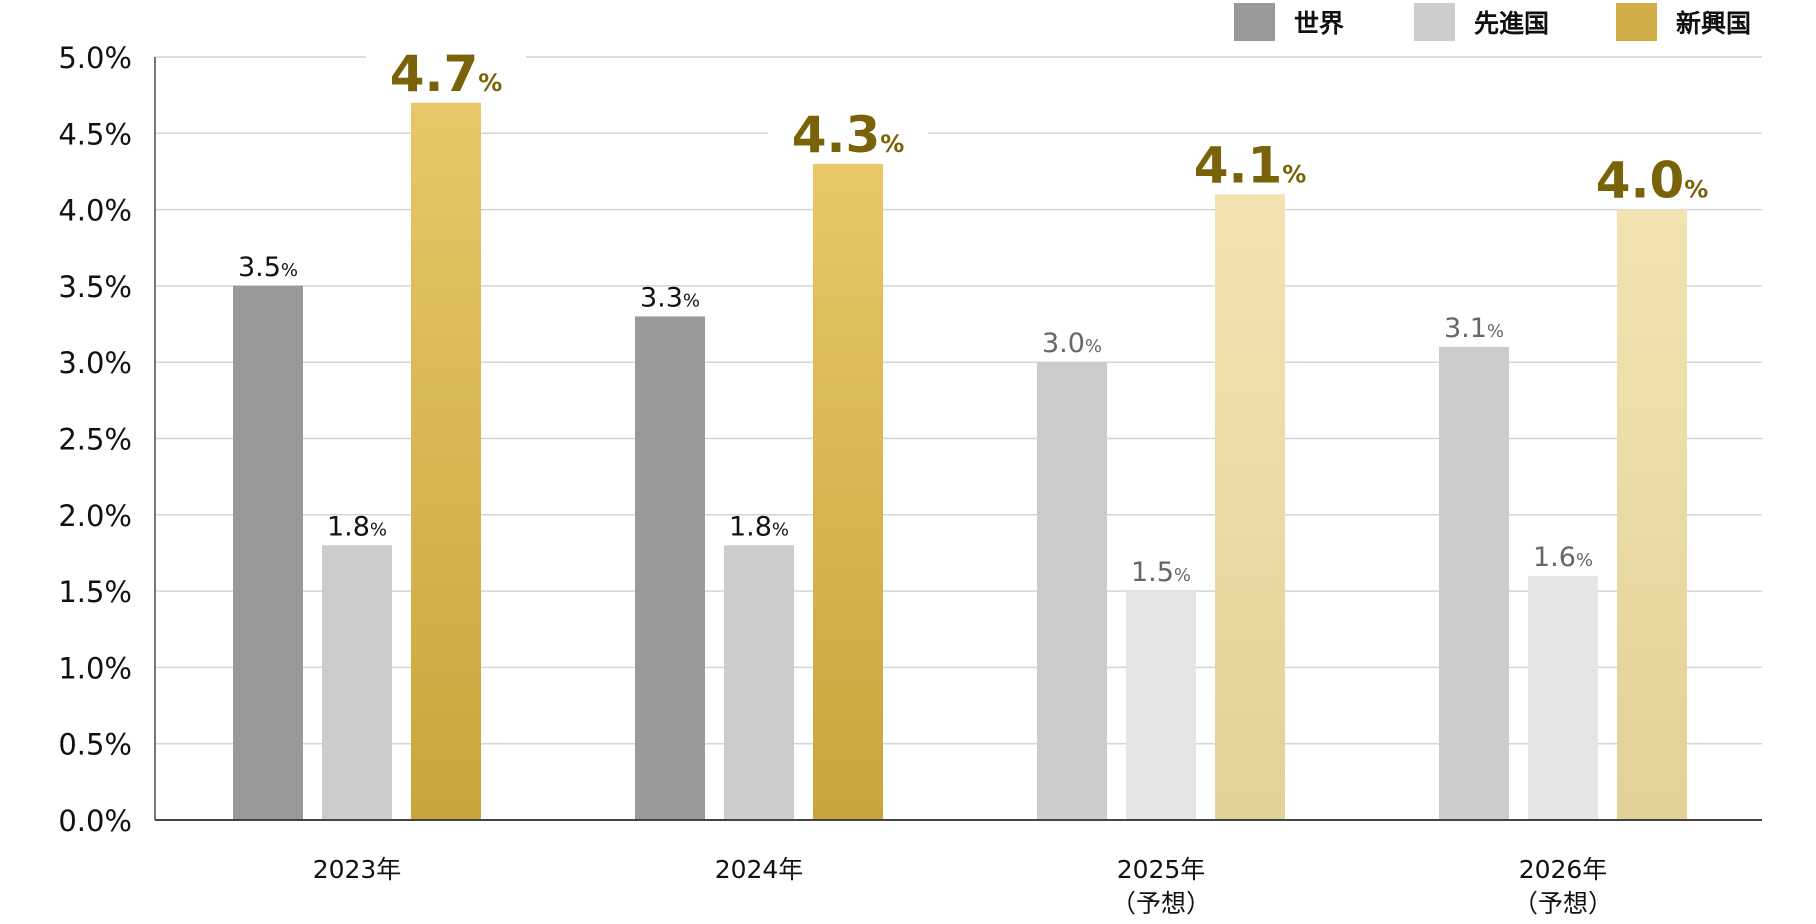 This screenshot has width=1816, height=924. What do you see at coordinates (1554, 557) in the screenshot?
I see `data-label-value: 1.6` at bounding box center [1554, 557].